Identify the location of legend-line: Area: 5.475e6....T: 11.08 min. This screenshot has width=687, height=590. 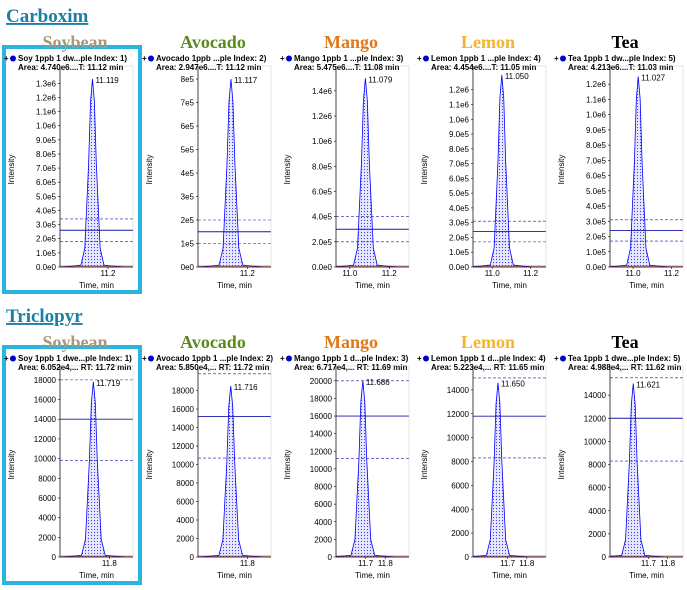
(347, 67).